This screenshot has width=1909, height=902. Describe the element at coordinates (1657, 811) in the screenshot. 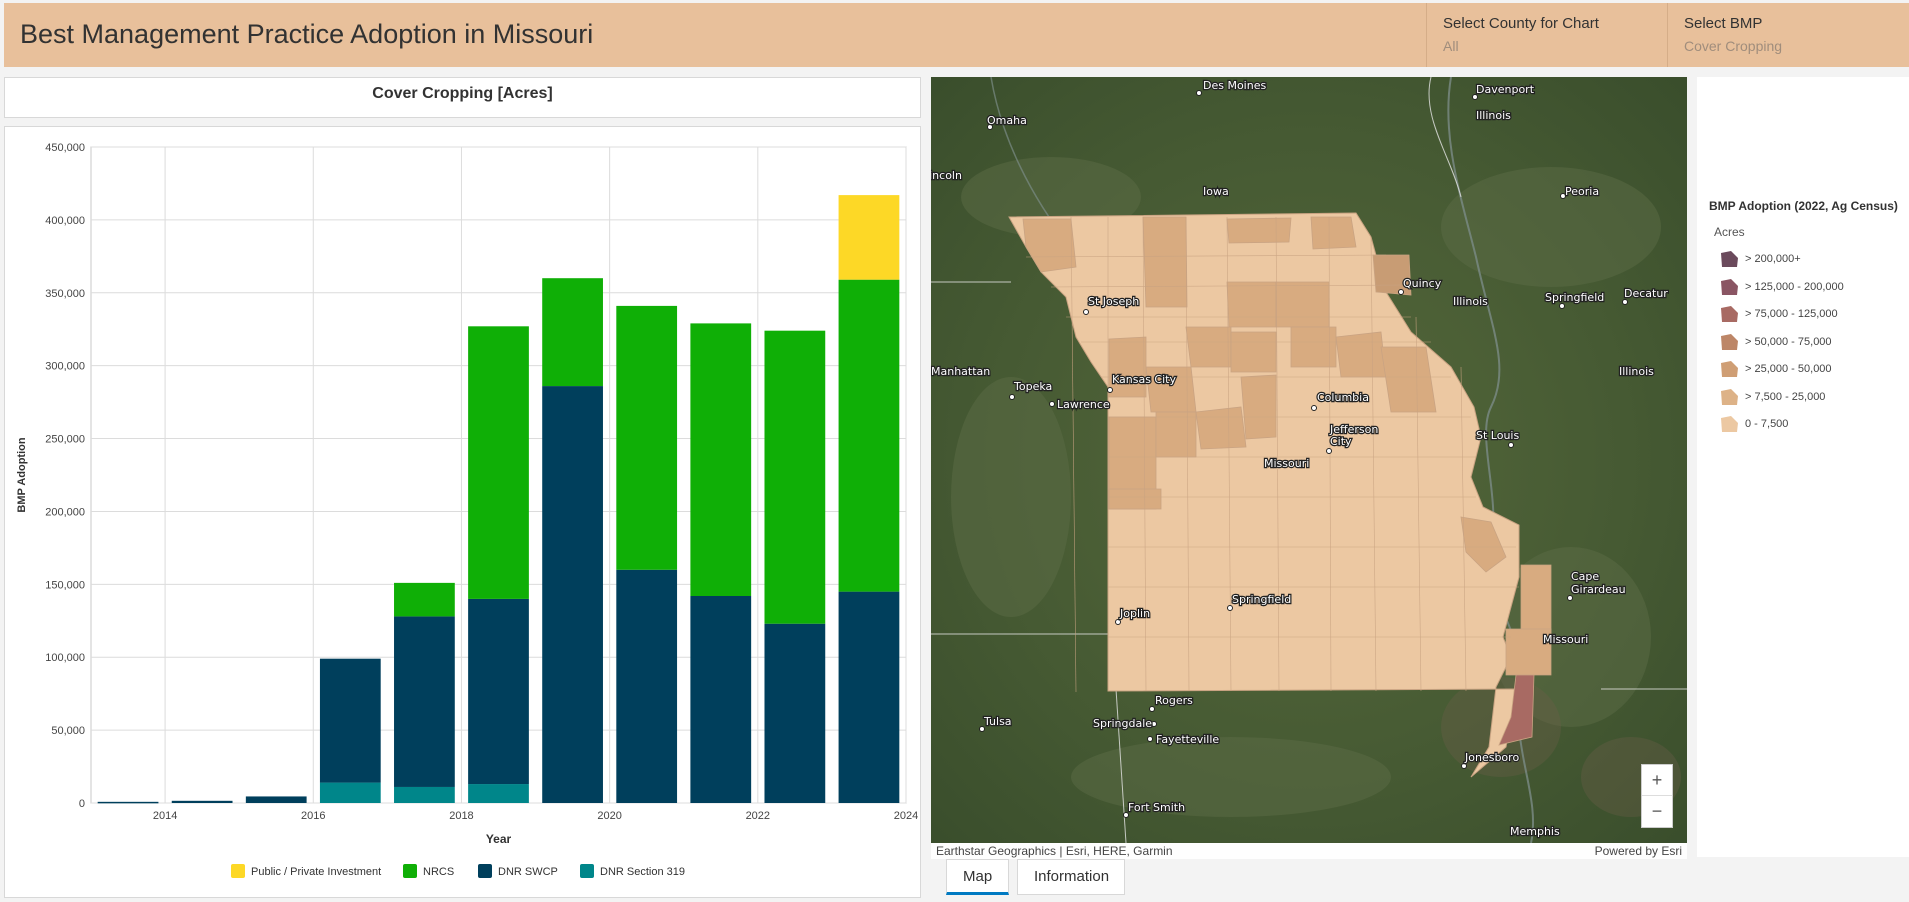

I see `zoom-out-button: −` at that location.